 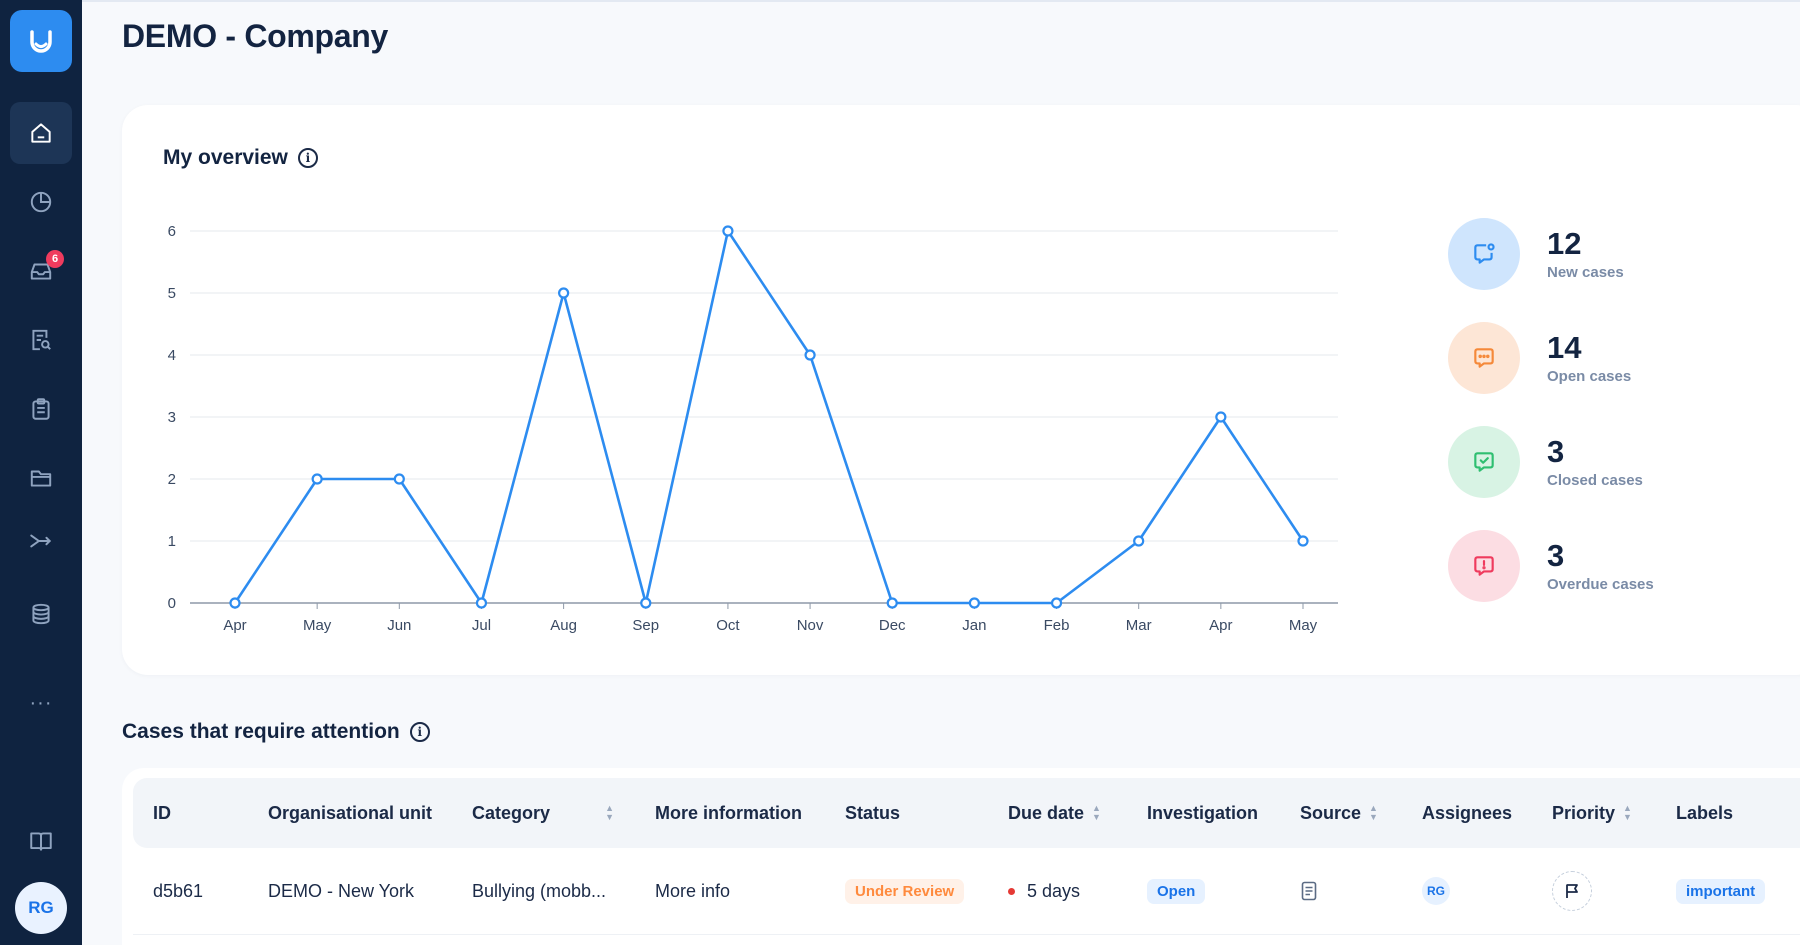 I want to click on cell-labels: important, so click(x=1721, y=891).